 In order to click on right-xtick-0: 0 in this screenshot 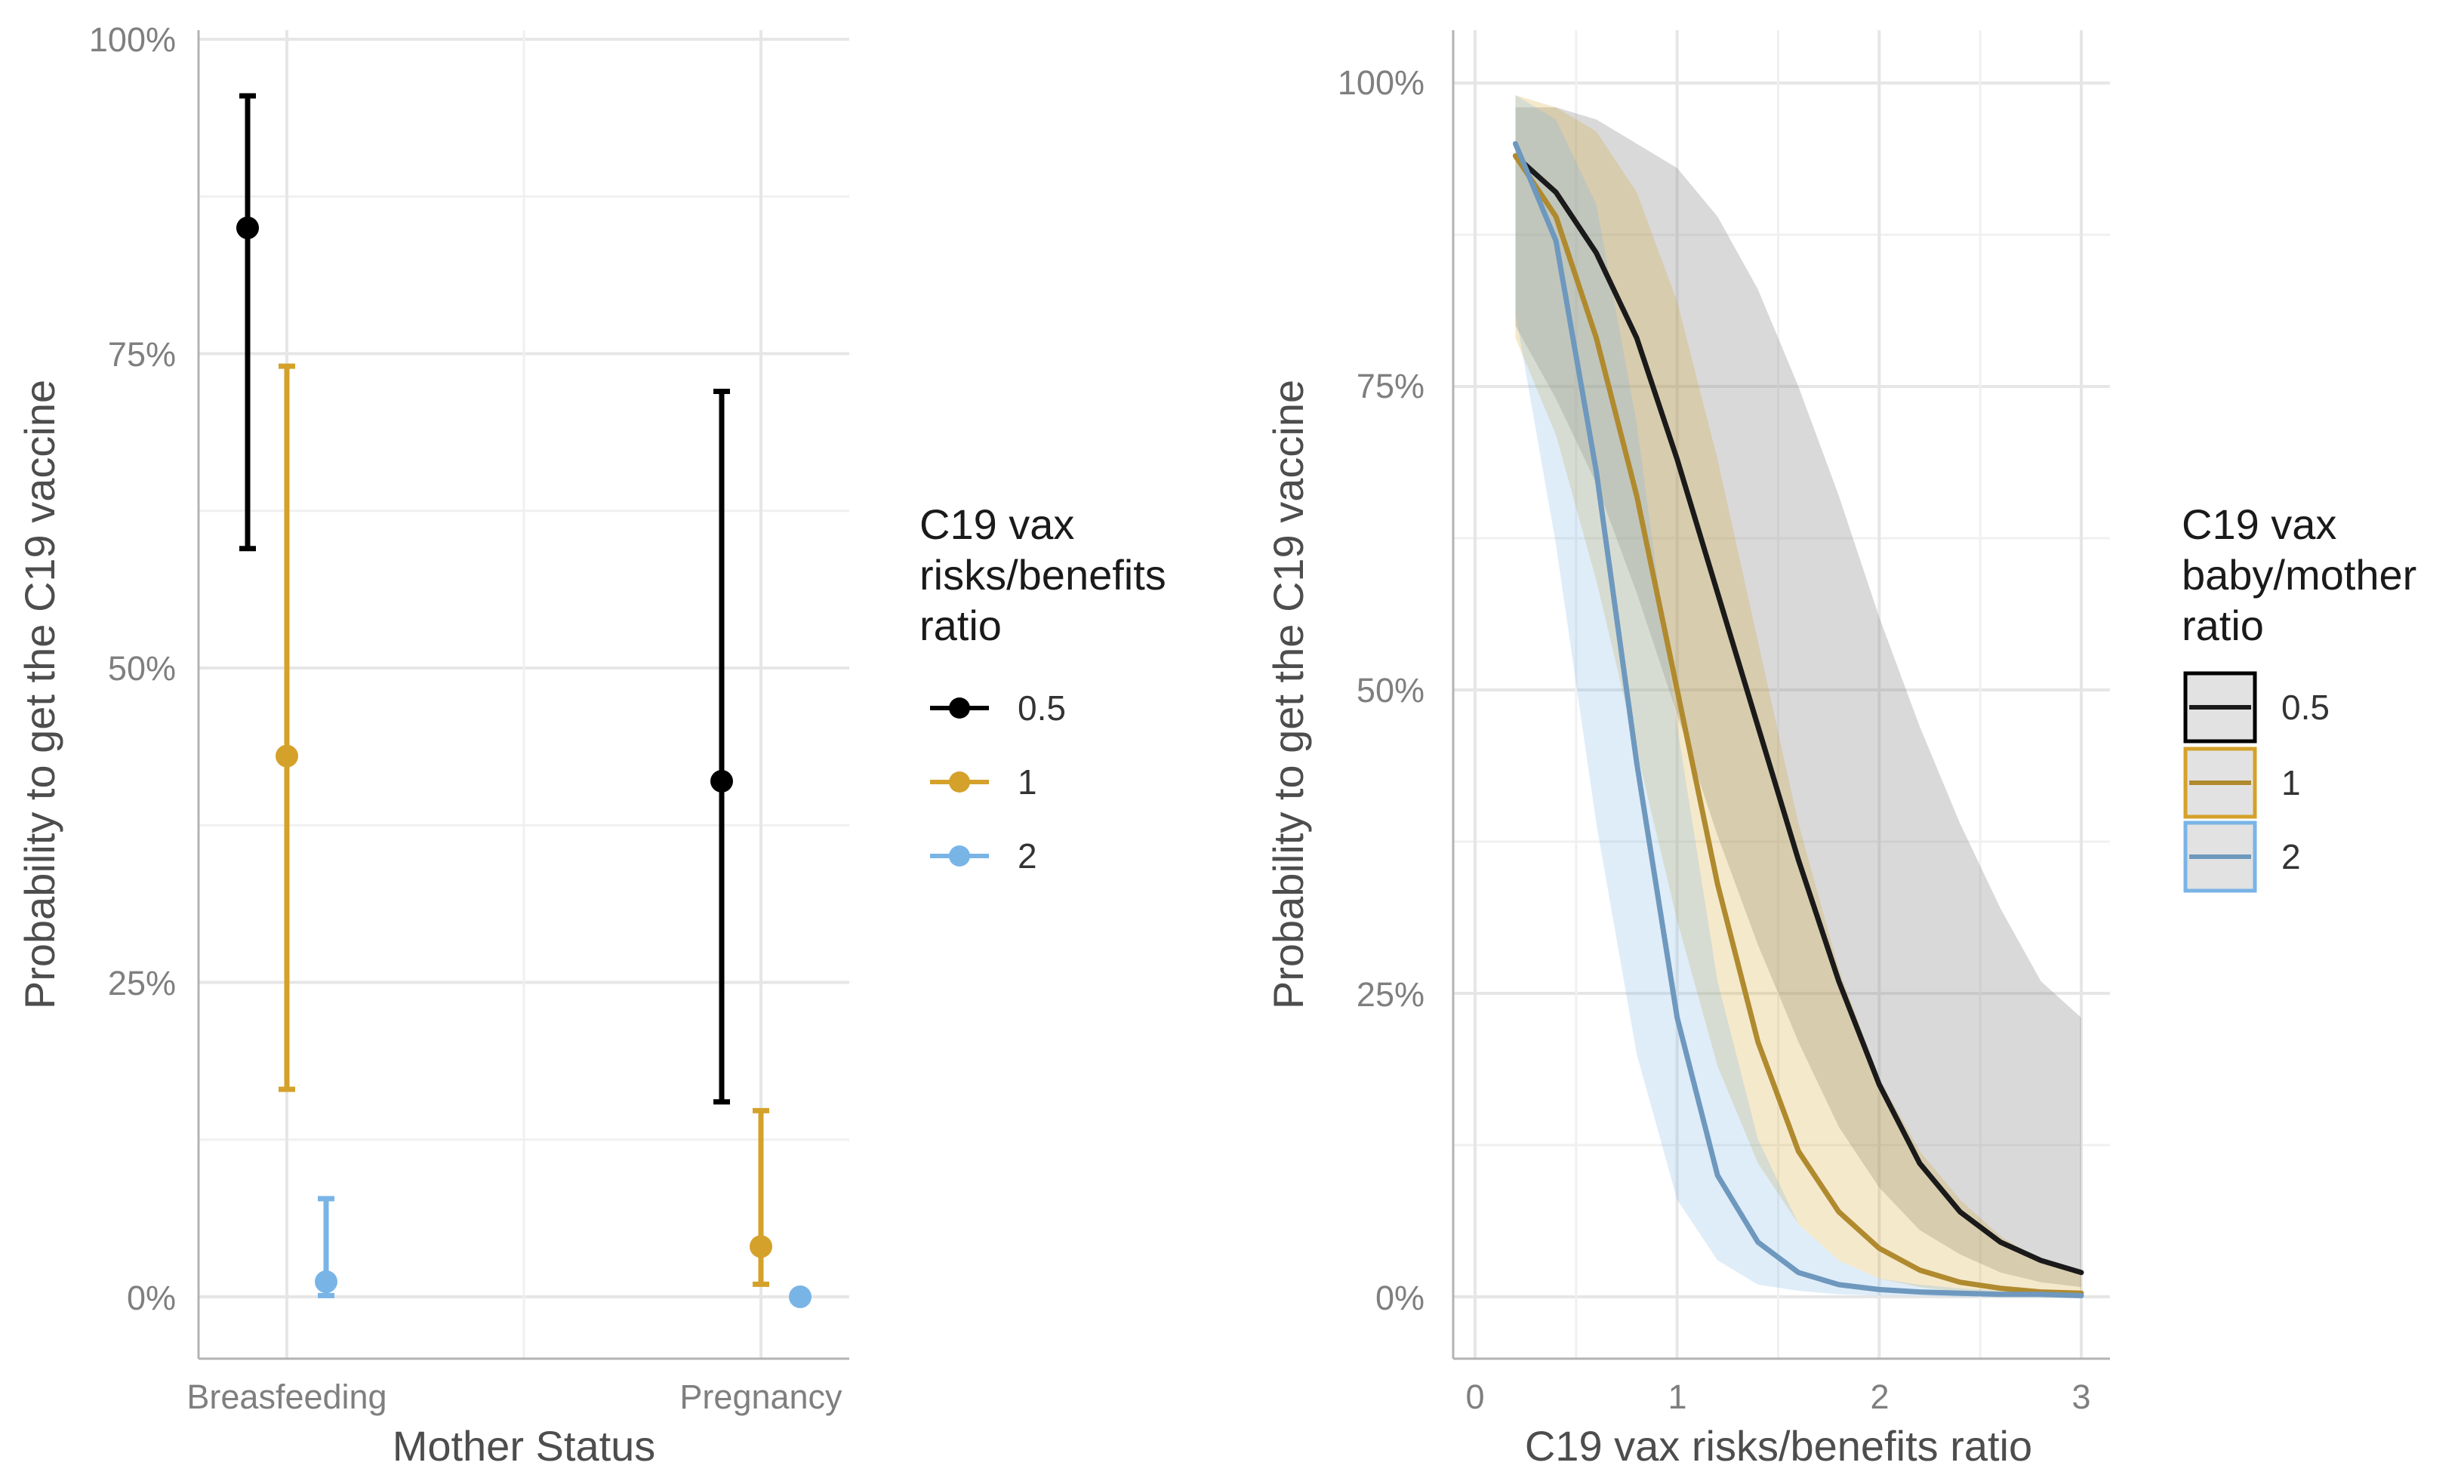, I will do `click(1474, 1397)`.